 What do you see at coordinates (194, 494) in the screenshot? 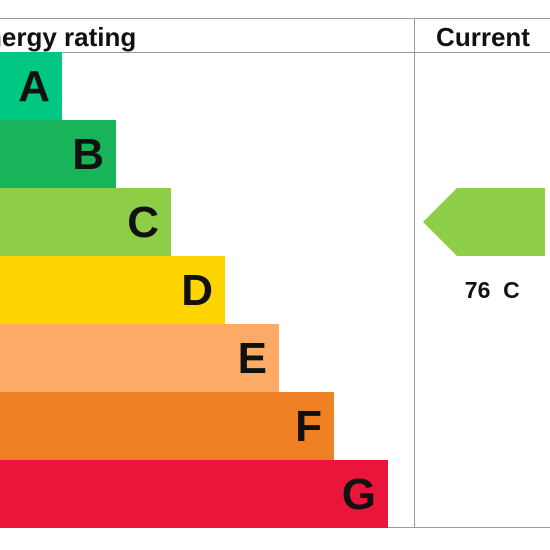
I see `rating-band-g` at bounding box center [194, 494].